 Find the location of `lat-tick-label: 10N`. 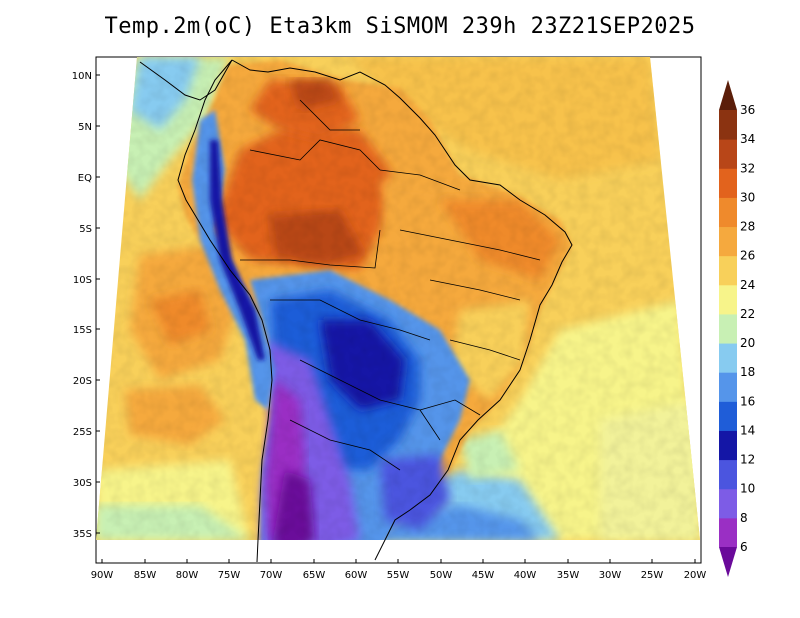

lat-tick-label: 10N is located at coordinates (82, 76).